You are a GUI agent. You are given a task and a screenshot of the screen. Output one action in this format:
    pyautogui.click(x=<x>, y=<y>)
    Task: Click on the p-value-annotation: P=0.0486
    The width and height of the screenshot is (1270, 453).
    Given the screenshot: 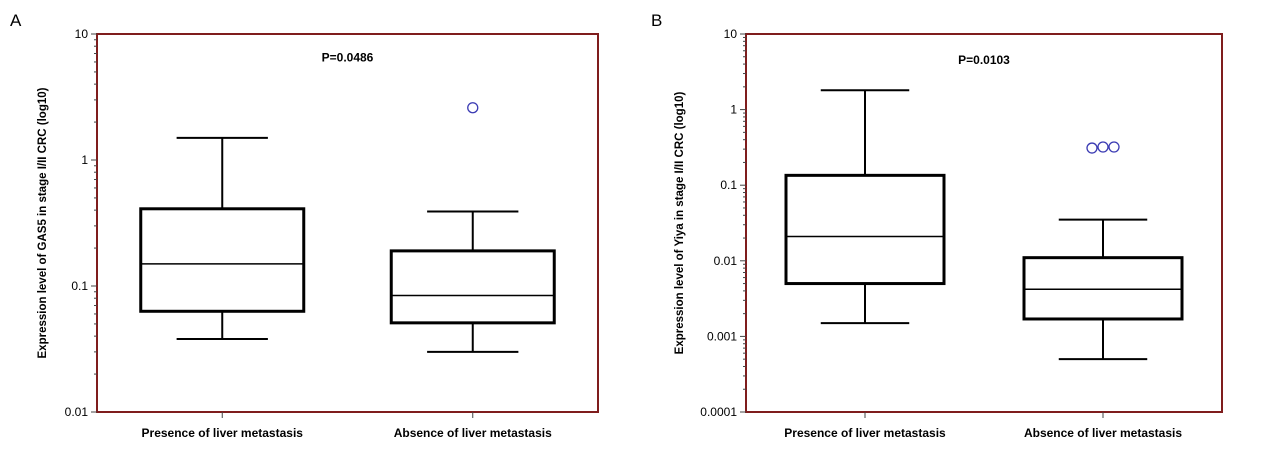 What is the action you would take?
    pyautogui.click(x=348, y=58)
    